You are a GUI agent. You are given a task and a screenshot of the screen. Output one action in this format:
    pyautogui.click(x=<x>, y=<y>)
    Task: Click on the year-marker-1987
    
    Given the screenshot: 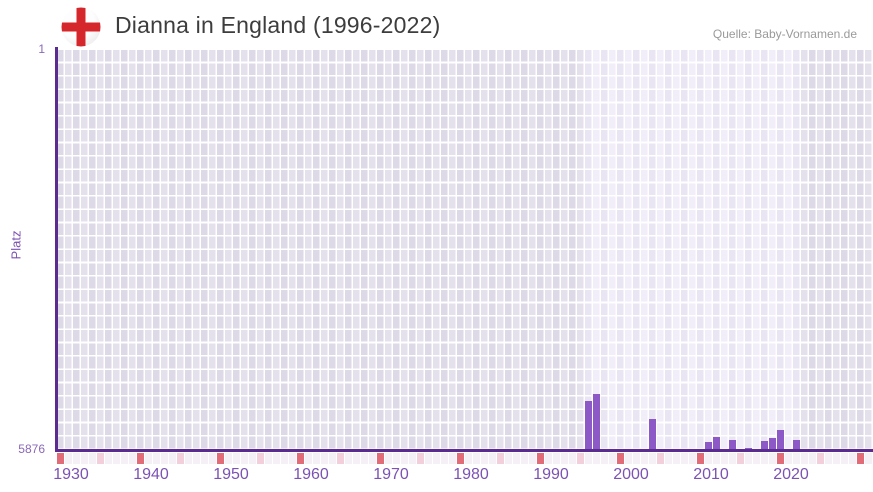 What is the action you would take?
    pyautogui.click(x=516, y=458)
    